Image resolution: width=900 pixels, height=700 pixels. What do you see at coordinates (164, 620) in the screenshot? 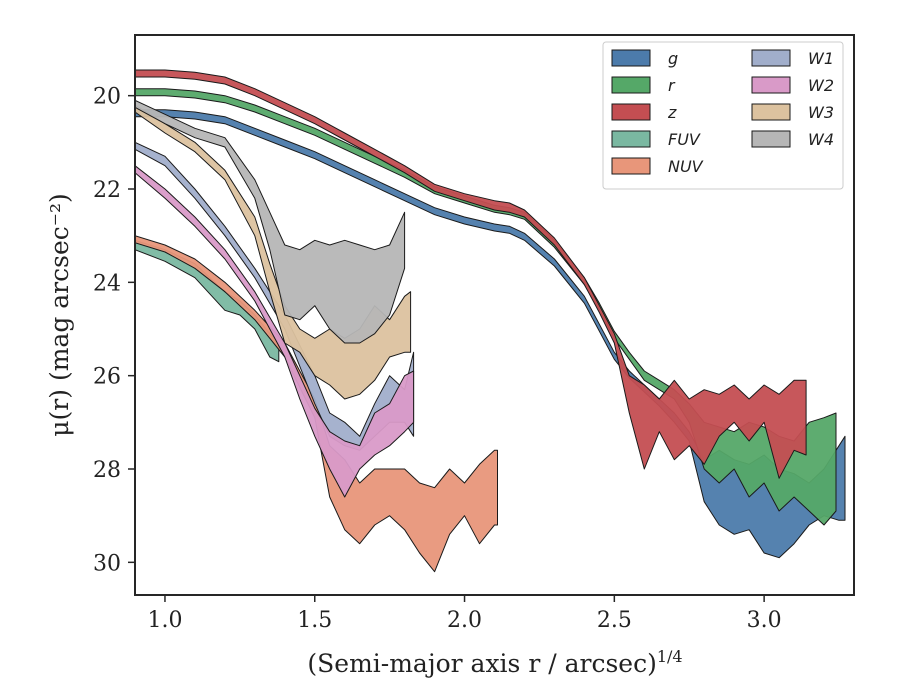
I see `x-tick-label: 1.0` at bounding box center [164, 620].